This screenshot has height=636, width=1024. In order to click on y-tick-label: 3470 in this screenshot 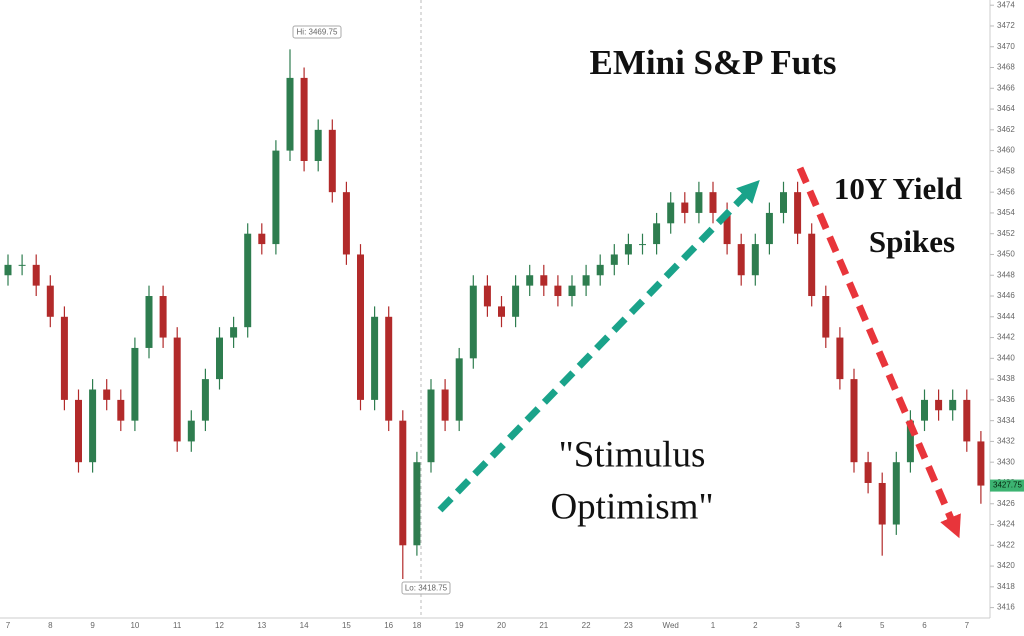, I will do `click(1006, 46)`.